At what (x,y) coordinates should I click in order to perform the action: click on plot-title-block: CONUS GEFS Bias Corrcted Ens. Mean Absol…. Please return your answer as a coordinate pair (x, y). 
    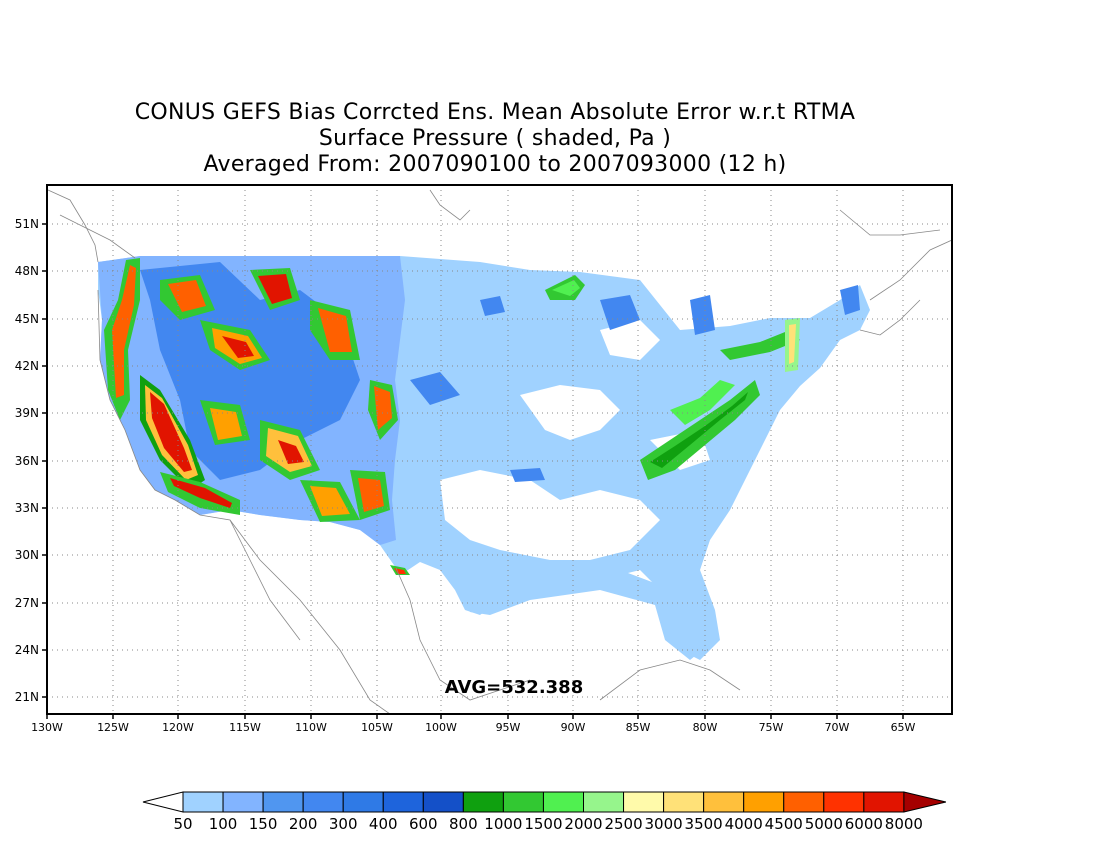
    Looking at the image, I should click on (495, 139).